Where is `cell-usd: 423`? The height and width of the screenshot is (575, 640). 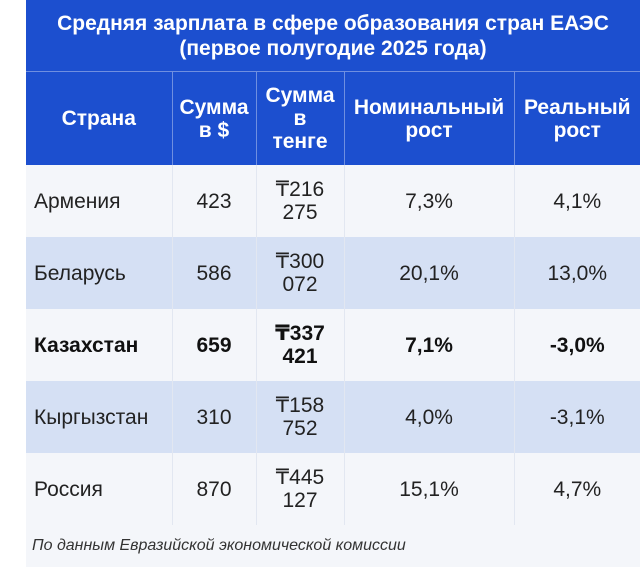 cell-usd: 423 is located at coordinates (214, 201).